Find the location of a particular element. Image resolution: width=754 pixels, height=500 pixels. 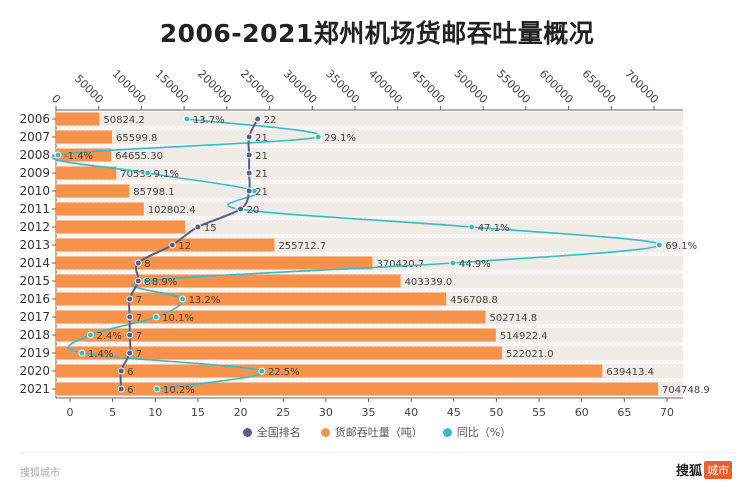

legend-label: 货邮吞吐量（吨） is located at coordinates (378, 432).